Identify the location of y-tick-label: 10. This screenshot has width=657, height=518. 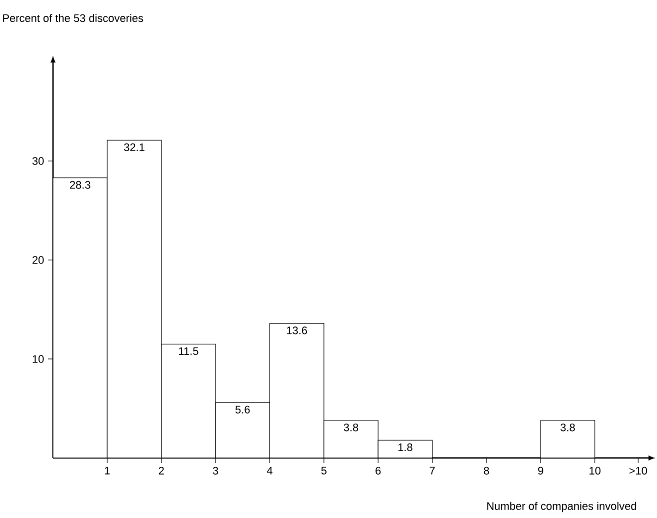
(38, 359).